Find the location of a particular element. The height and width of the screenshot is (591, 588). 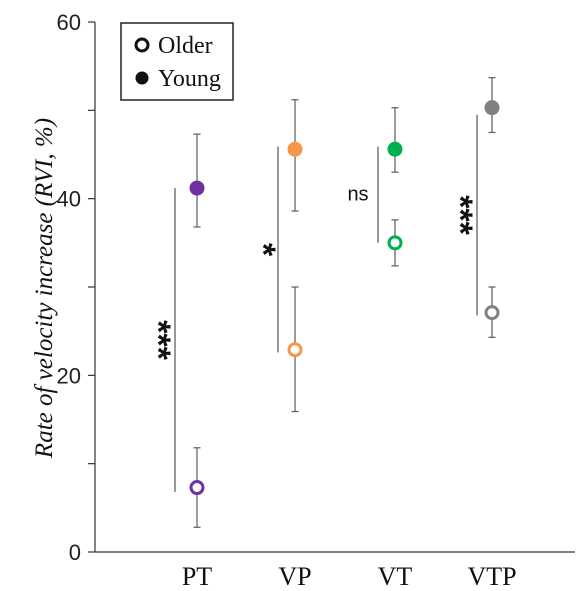

significance-label-pt: *** is located at coordinates (158, 340).